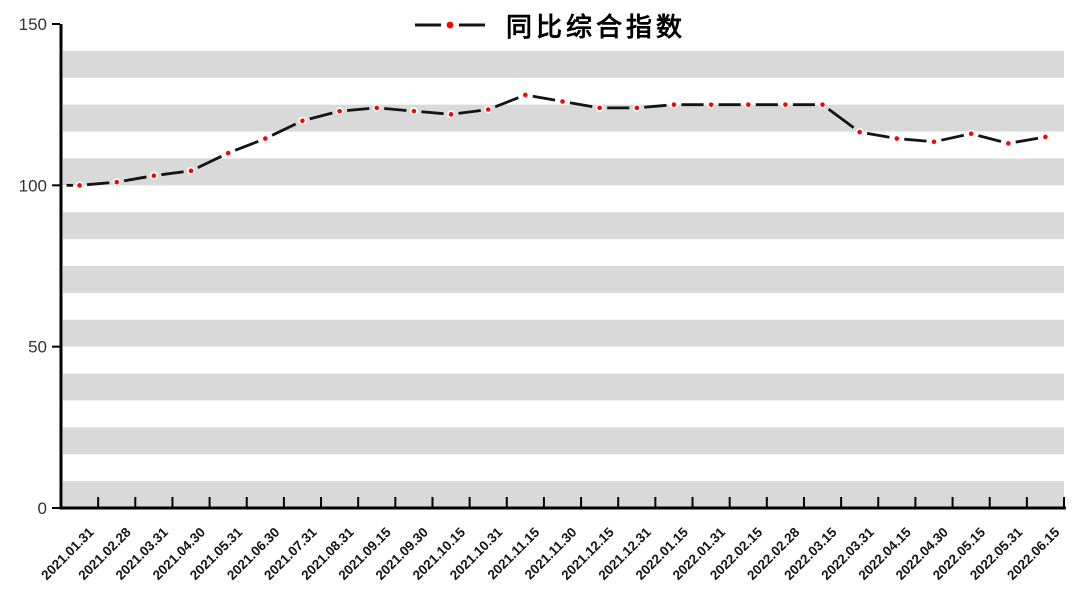  I want to click on legend-dash-dot-line-icon, so click(450, 25).